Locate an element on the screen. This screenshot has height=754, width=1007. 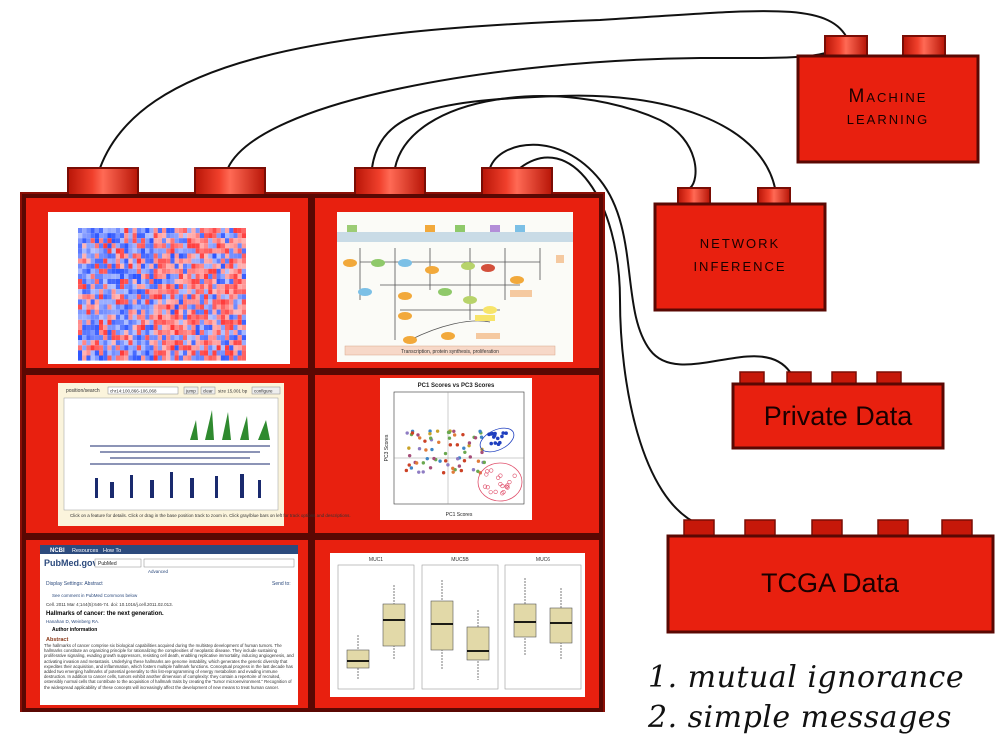
pubmed-logo: PubMed.gov is located at coordinates (71, 563).